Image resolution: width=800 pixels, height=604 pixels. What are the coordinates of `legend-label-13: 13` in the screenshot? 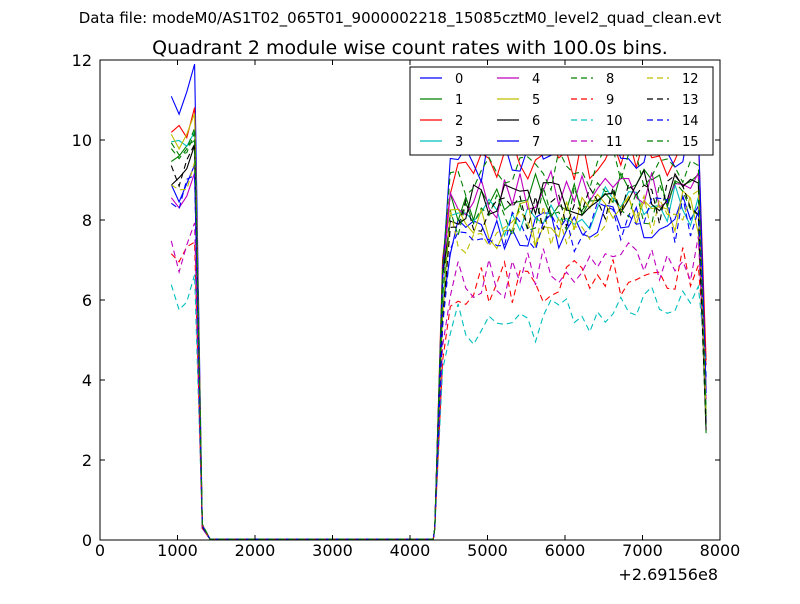 It's located at (690, 100).